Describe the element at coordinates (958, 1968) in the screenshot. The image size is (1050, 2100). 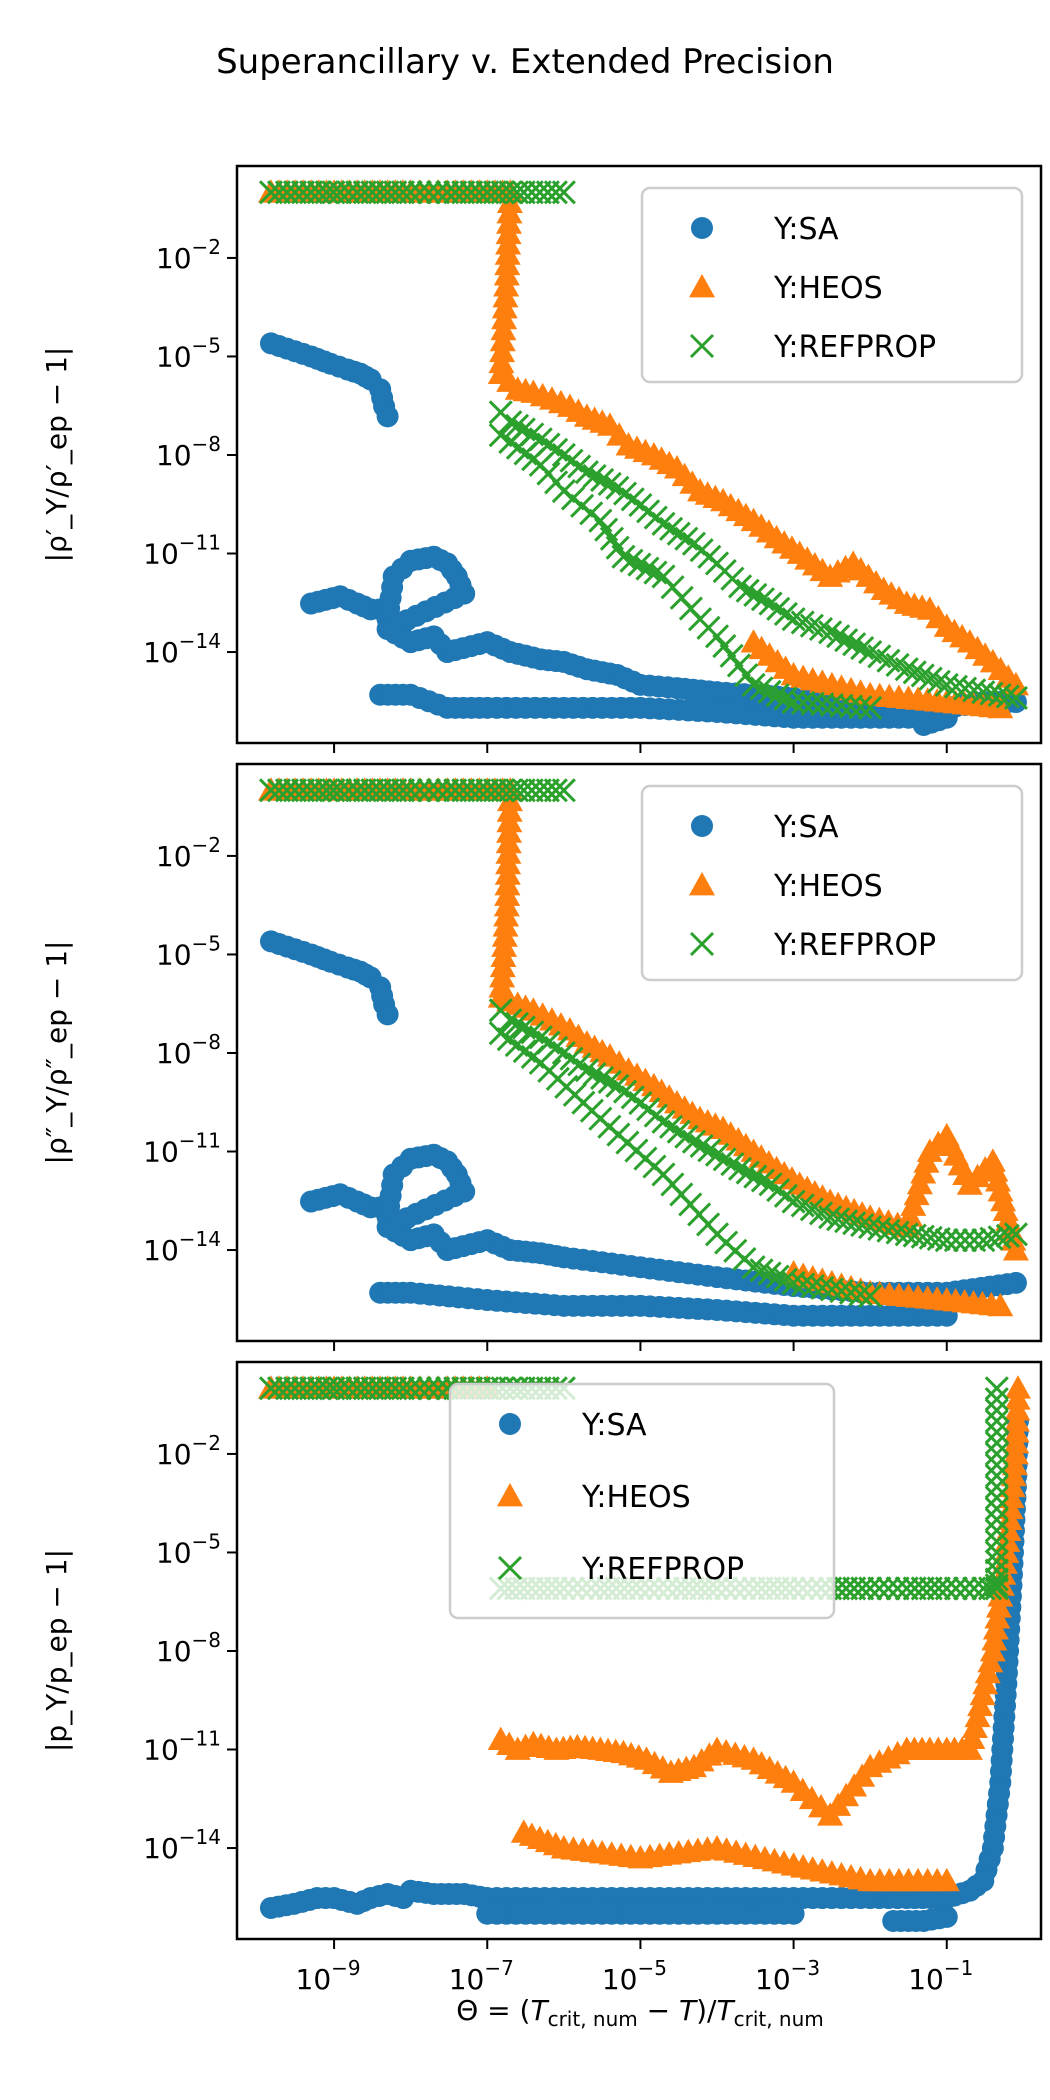
I see `x-tick-exp: −1` at that location.